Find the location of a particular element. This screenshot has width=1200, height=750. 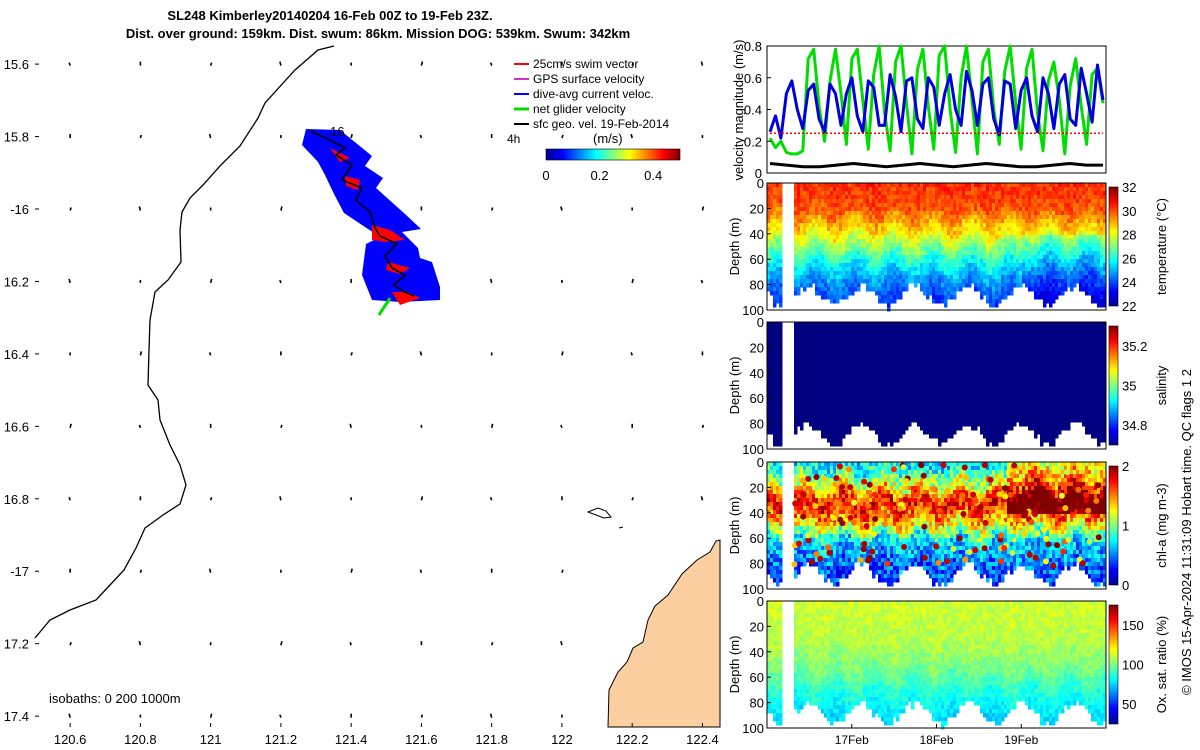

surface-velocity-arrow is located at coordinates (141, 136).